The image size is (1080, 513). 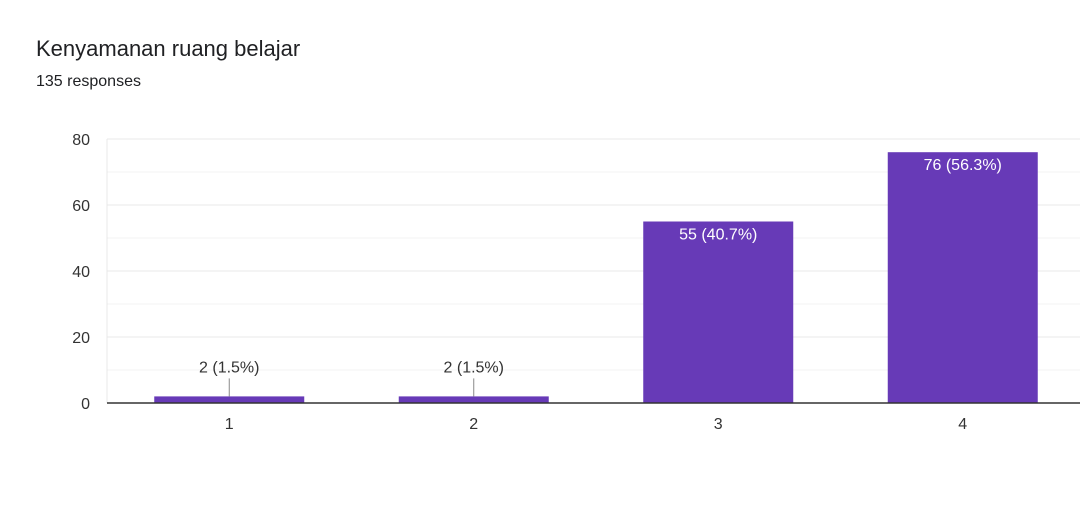 I want to click on y-tick-label: 20, so click(x=81, y=338).